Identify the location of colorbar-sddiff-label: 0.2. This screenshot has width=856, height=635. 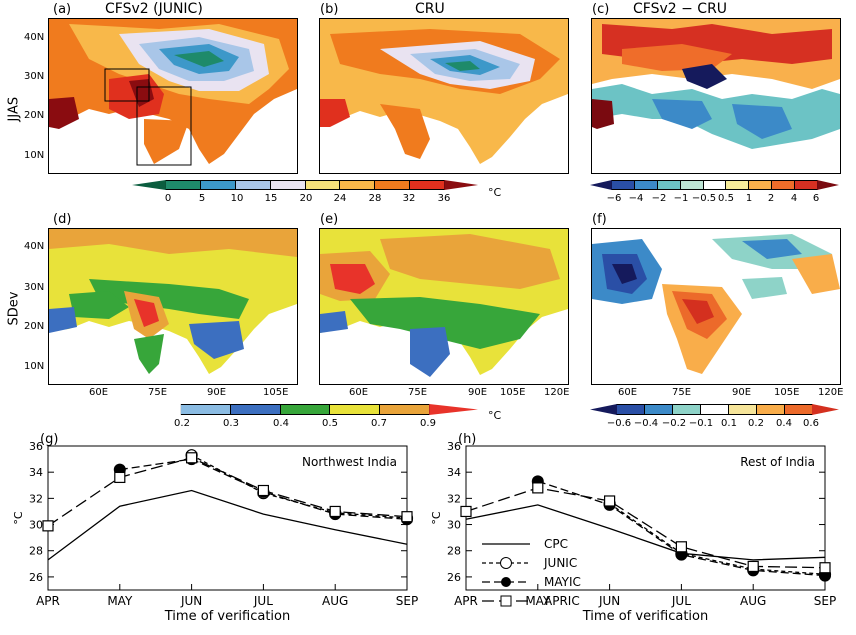
(756, 423).